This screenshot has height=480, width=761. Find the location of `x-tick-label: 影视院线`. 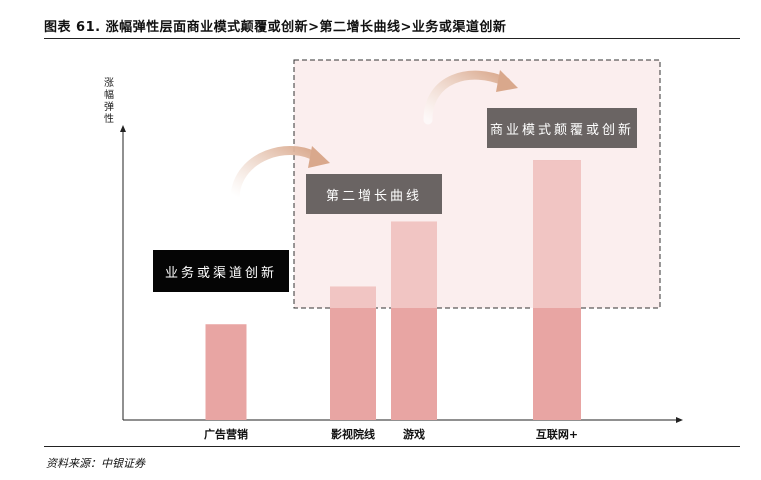

x-tick-label: 影视院线 is located at coordinates (353, 434).